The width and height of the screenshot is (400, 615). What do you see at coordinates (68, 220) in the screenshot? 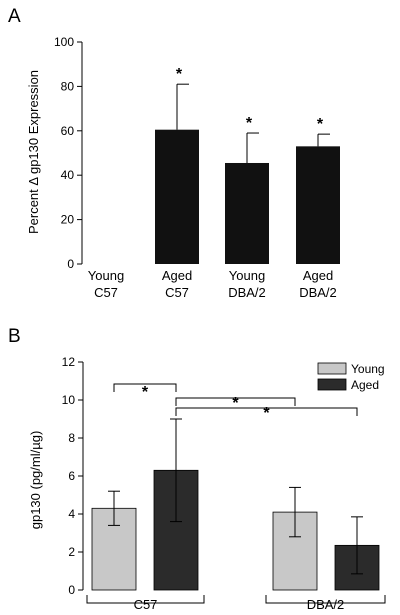
I see `panel-a-y-tick-label-1: 20` at bounding box center [68, 220].